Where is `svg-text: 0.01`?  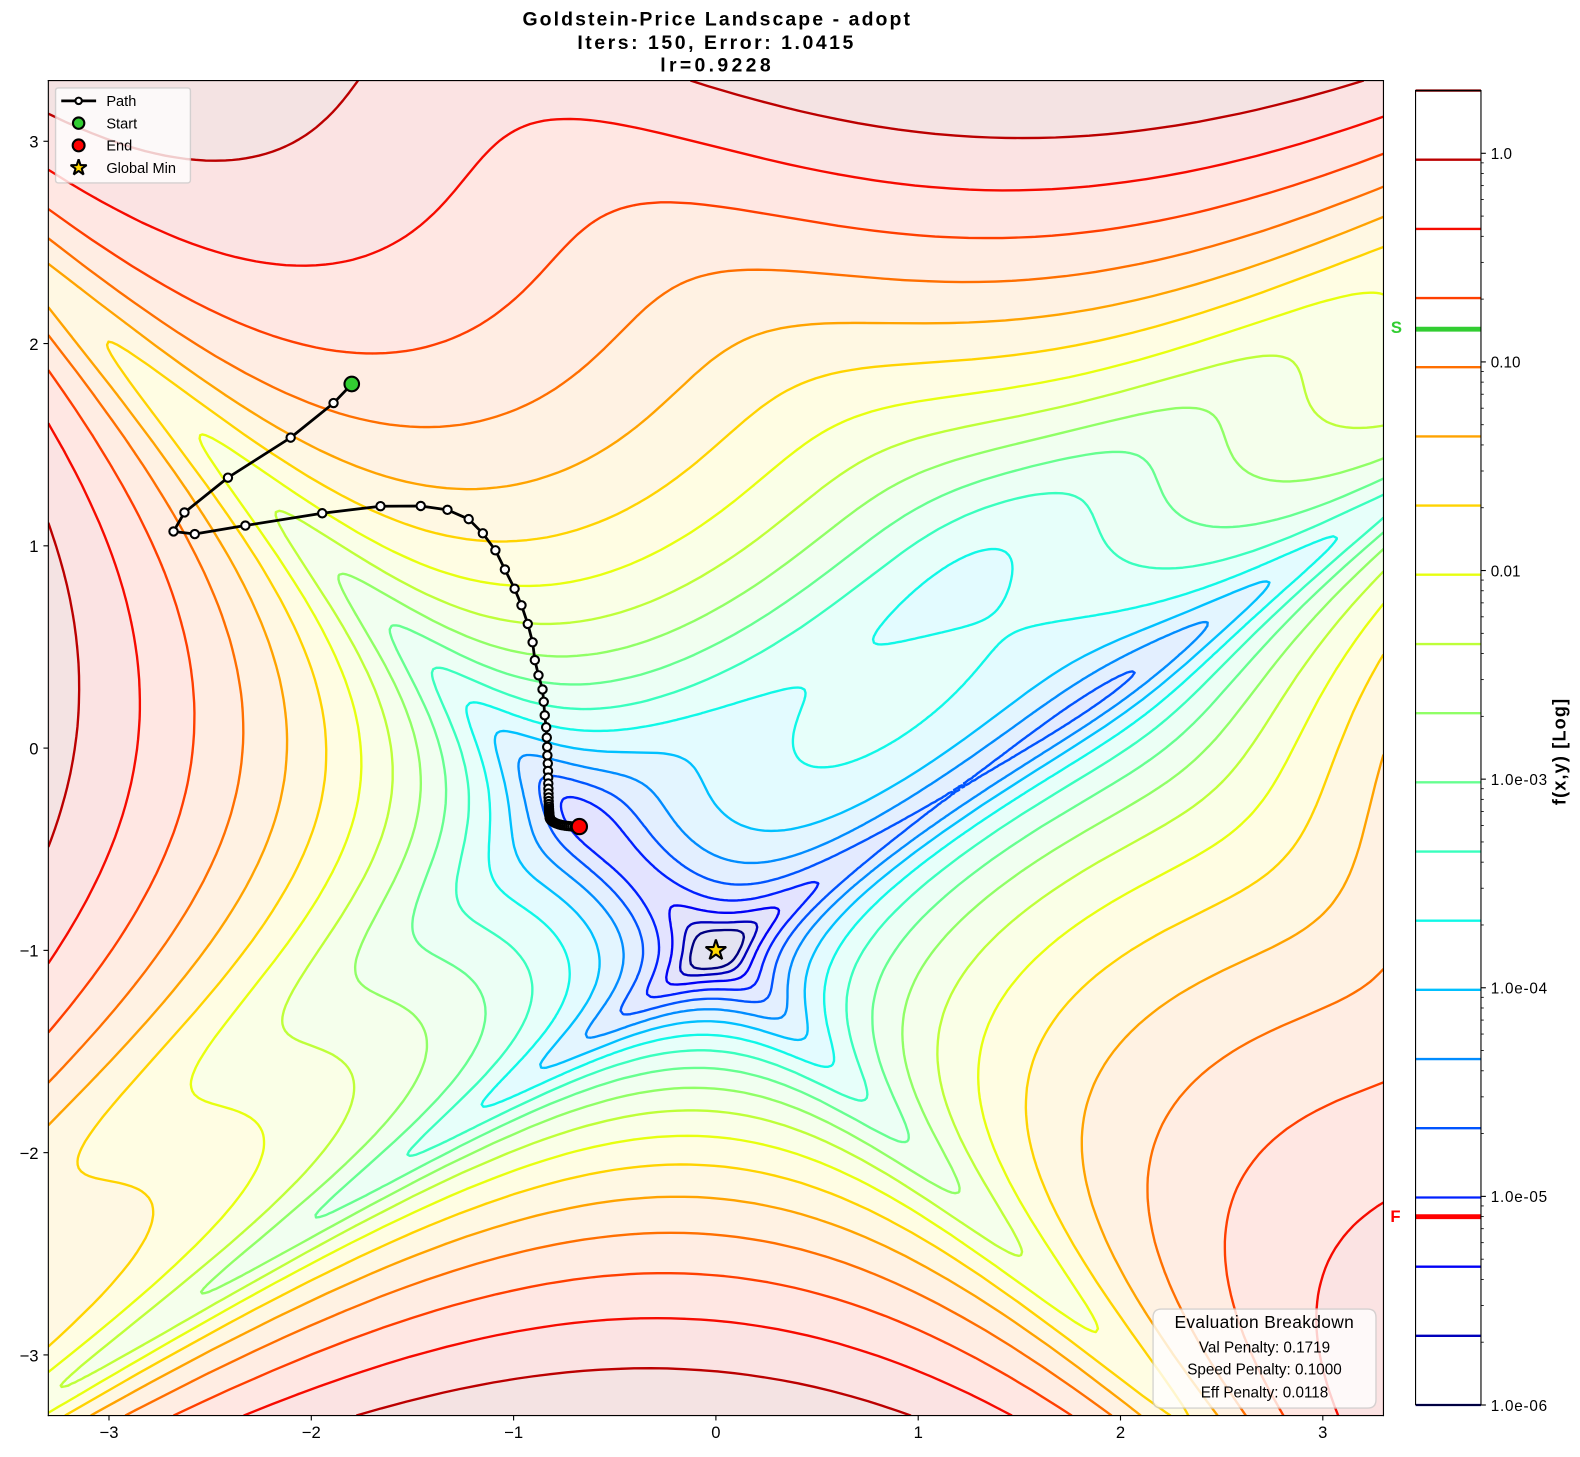 svg-text: 0.01 is located at coordinates (1506, 571).